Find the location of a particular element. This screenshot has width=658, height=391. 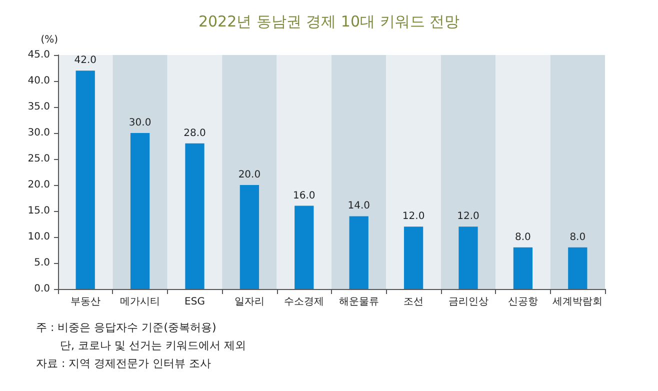

x-tick-label: 신공항 is located at coordinates (523, 302).